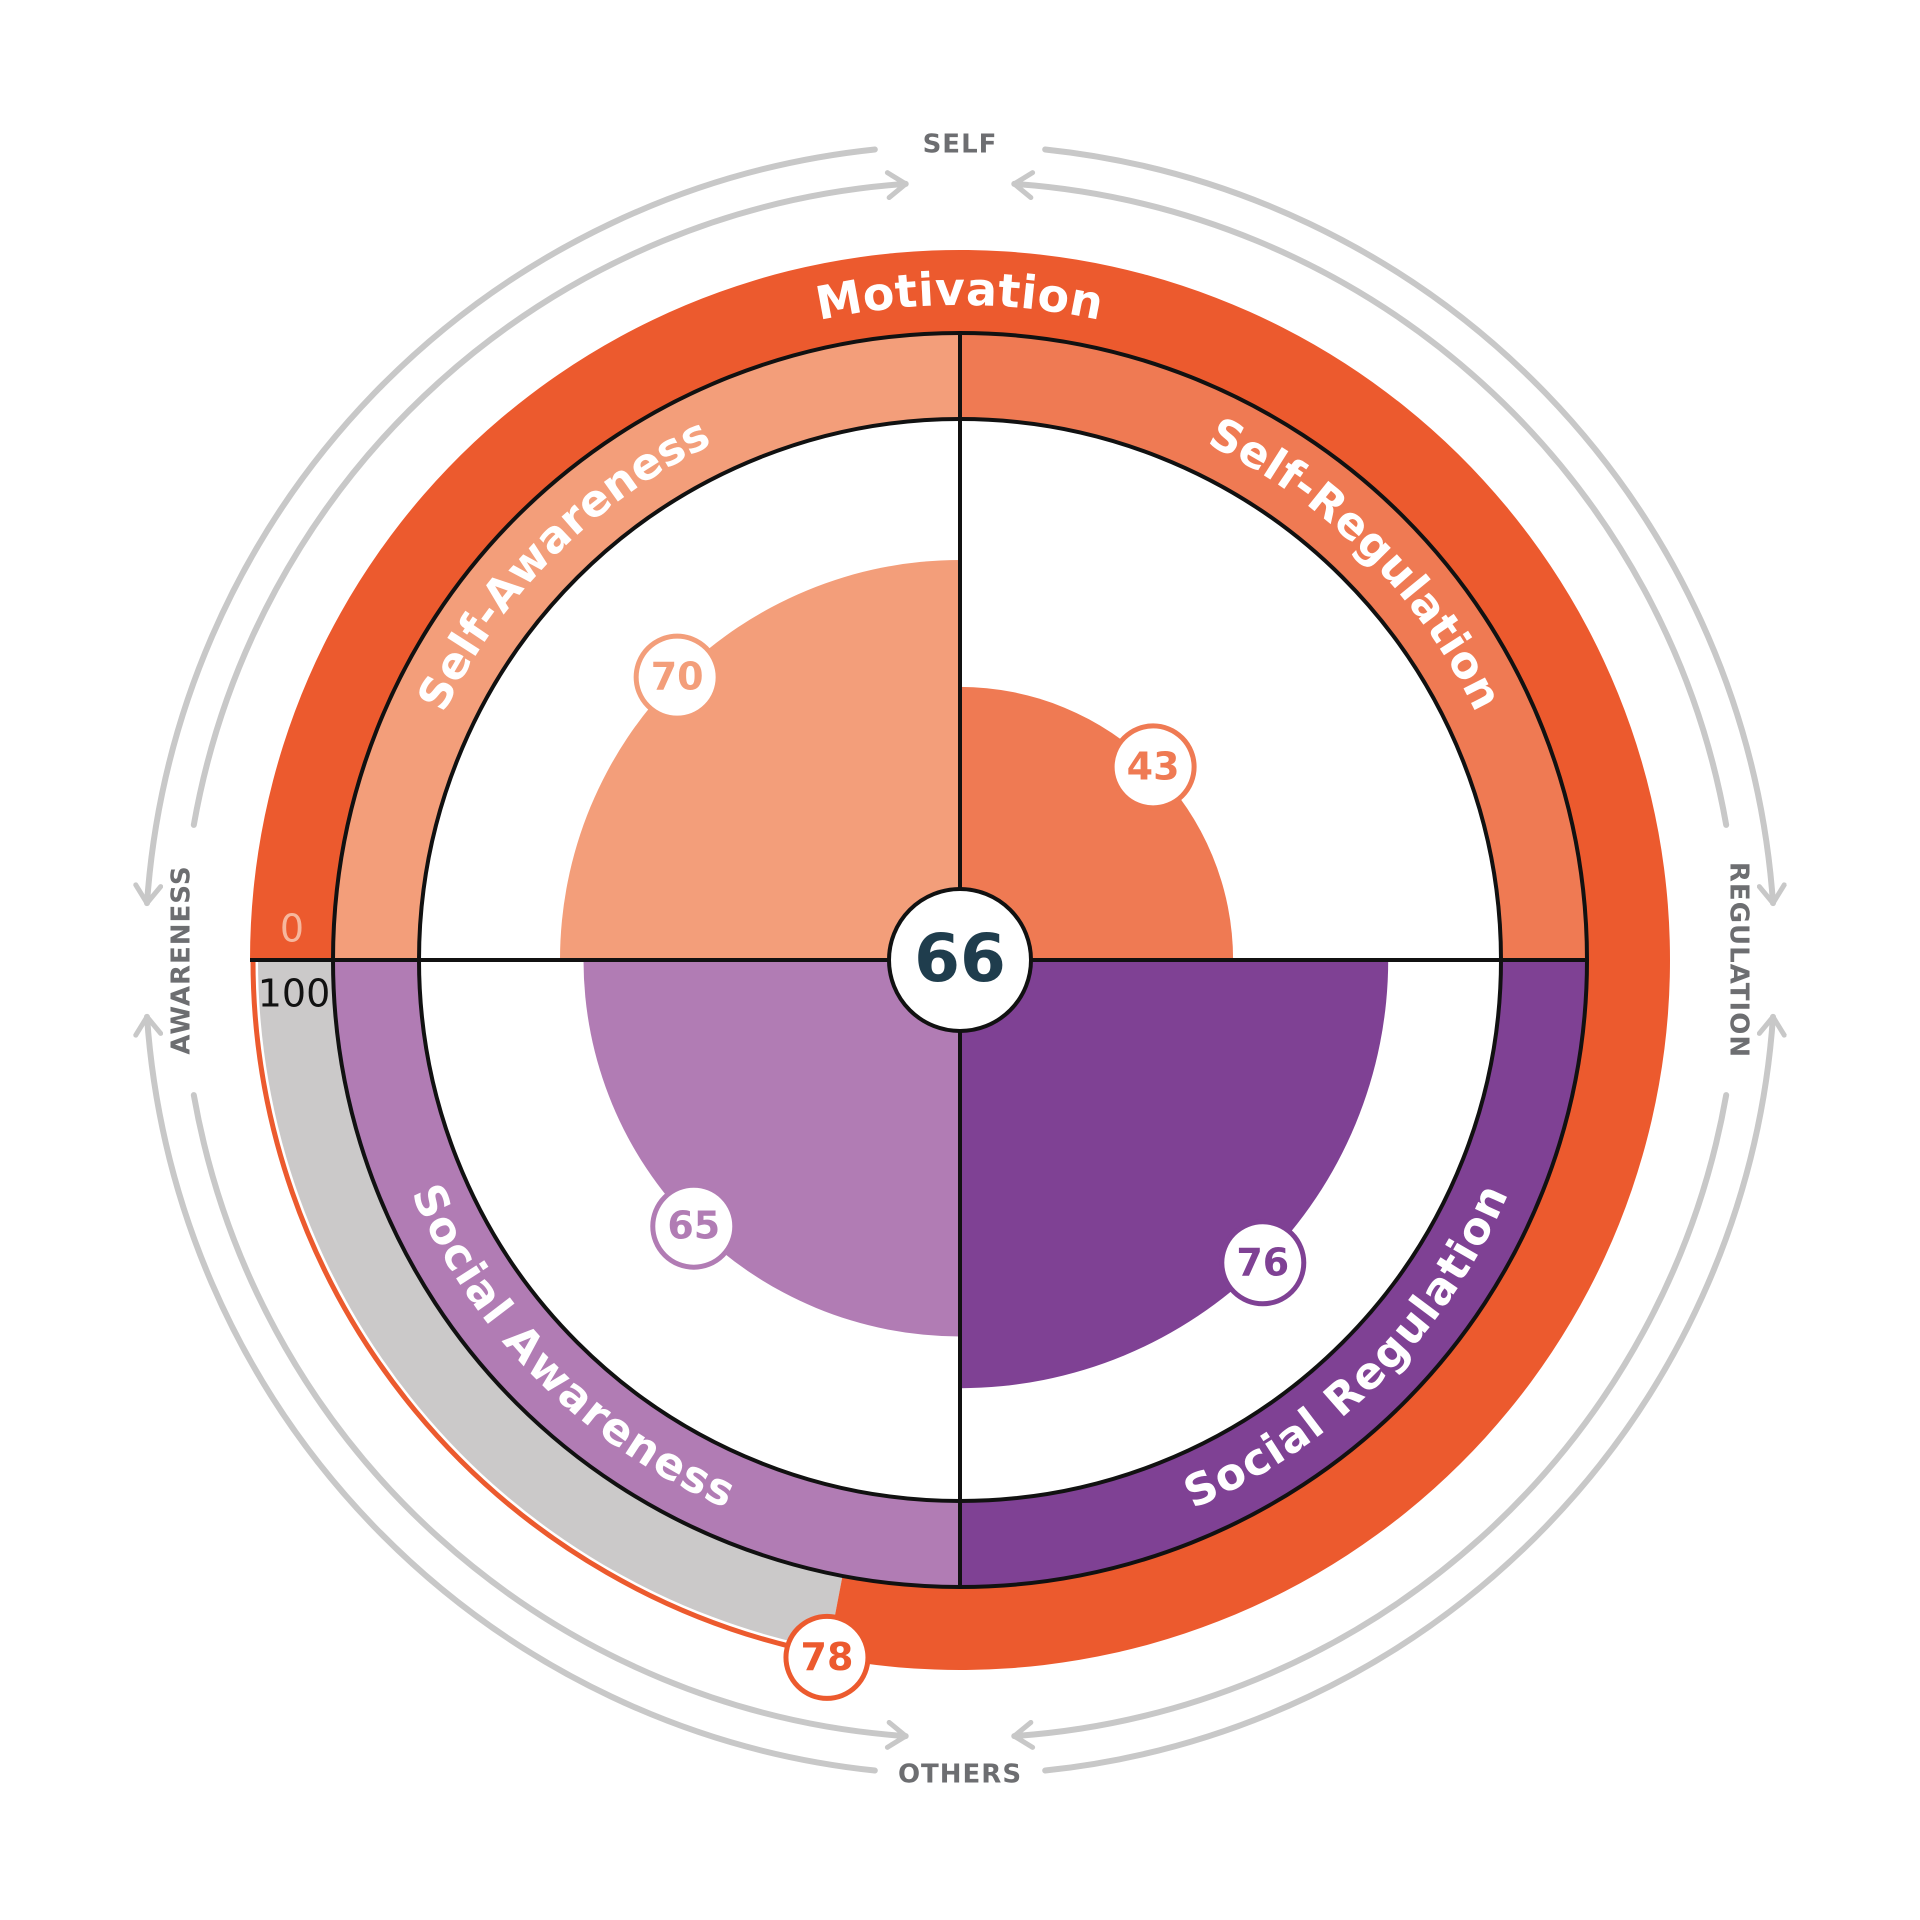 Image resolution: width=1920 pixels, height=1920 pixels. Describe the element at coordinates (292, 929) in the screenshot. I see `scale-label: 0` at that location.